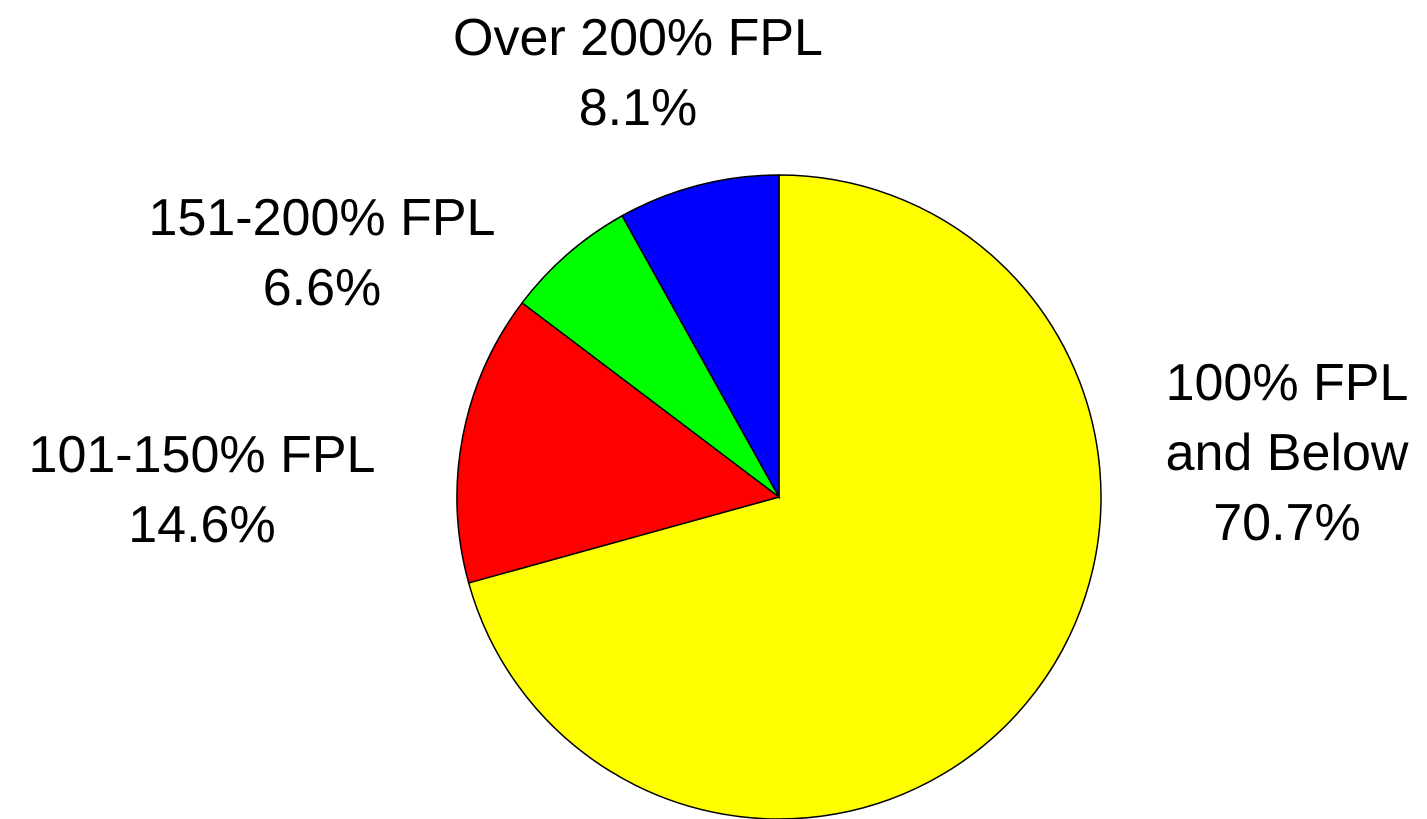  I want to click on category-label: 100% FPL and Below, so click(1287, 418).